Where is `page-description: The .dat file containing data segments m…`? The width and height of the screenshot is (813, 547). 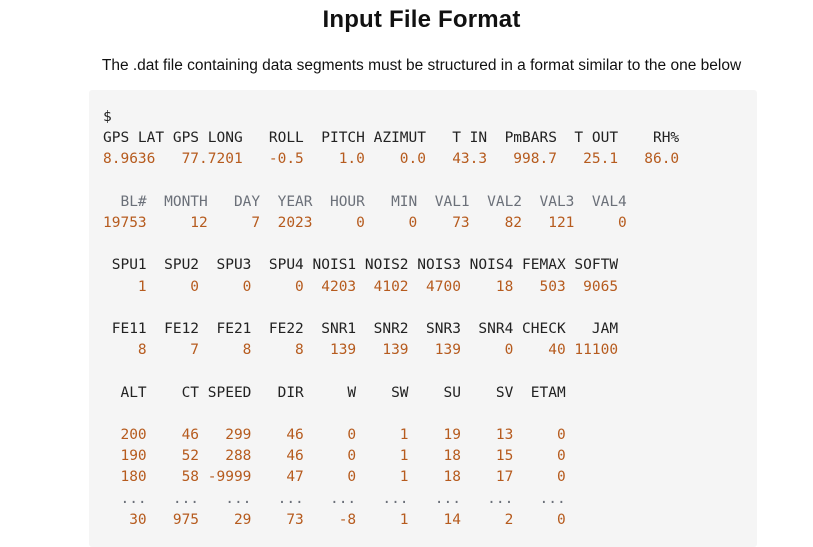 page-description: The .dat file containing data segments m… is located at coordinates (421, 65).